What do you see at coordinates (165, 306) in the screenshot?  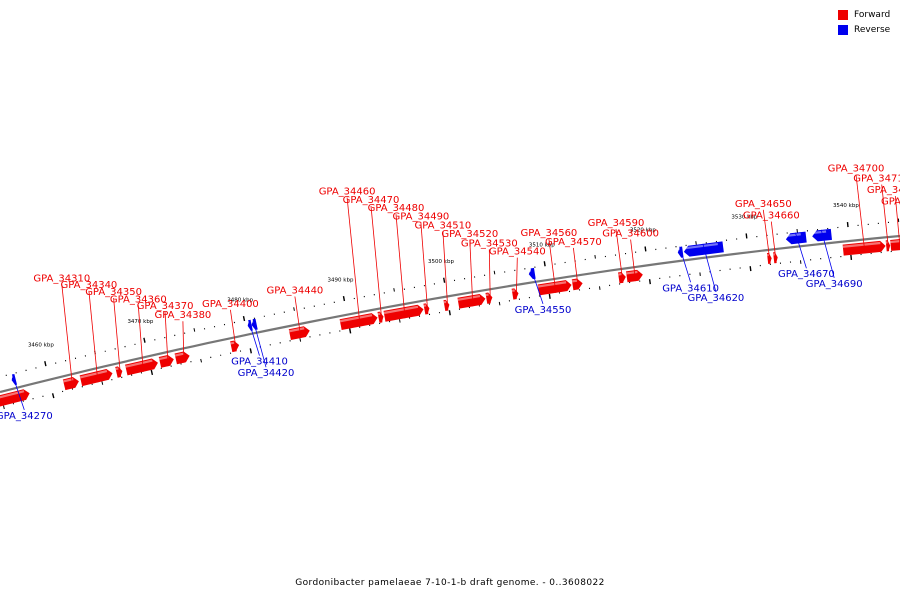 I see `gene-label: GPA_34370` at bounding box center [165, 306].